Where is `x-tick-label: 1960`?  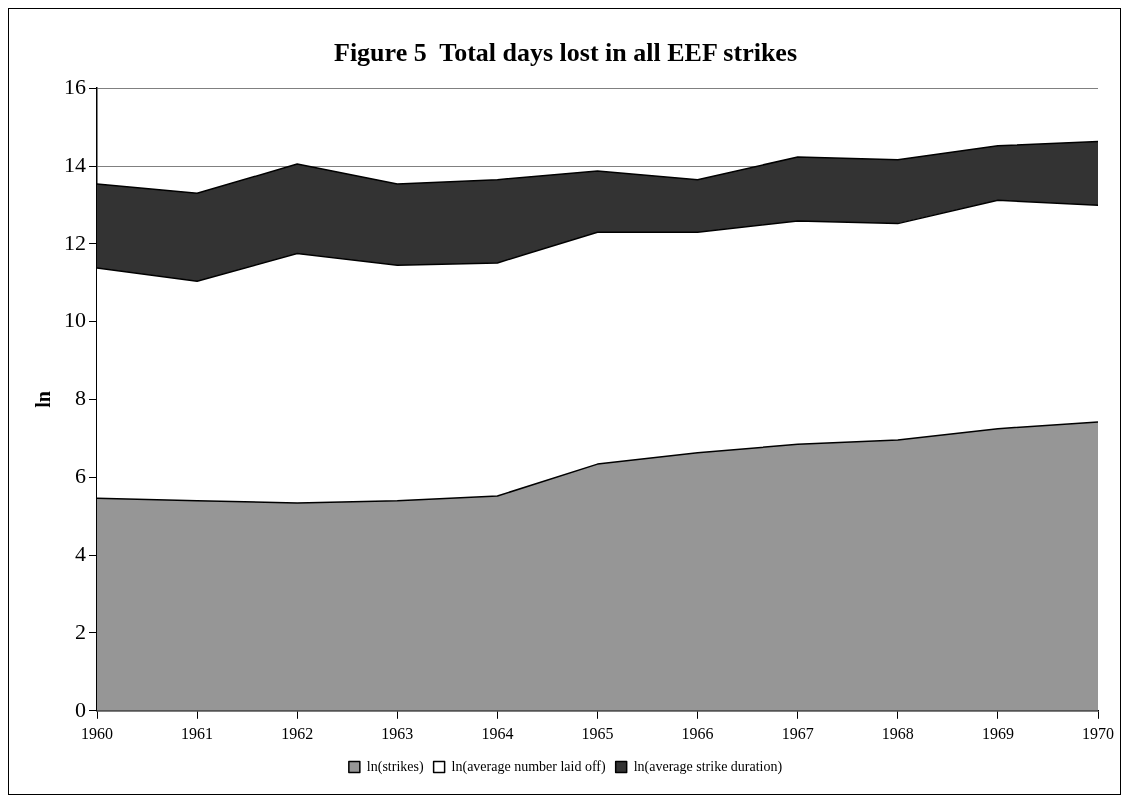 x-tick-label: 1960 is located at coordinates (97, 733).